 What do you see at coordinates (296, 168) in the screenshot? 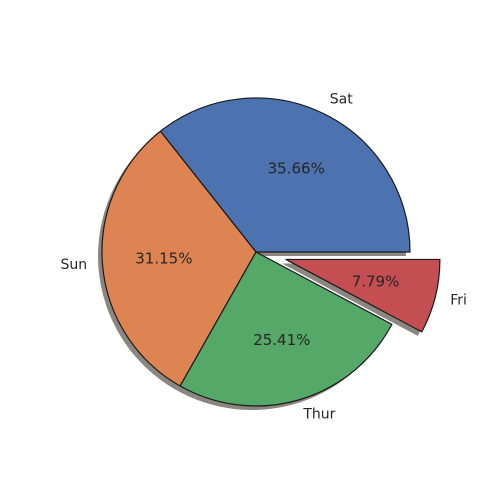
I see `slice-percent-sat: 35.66%` at bounding box center [296, 168].